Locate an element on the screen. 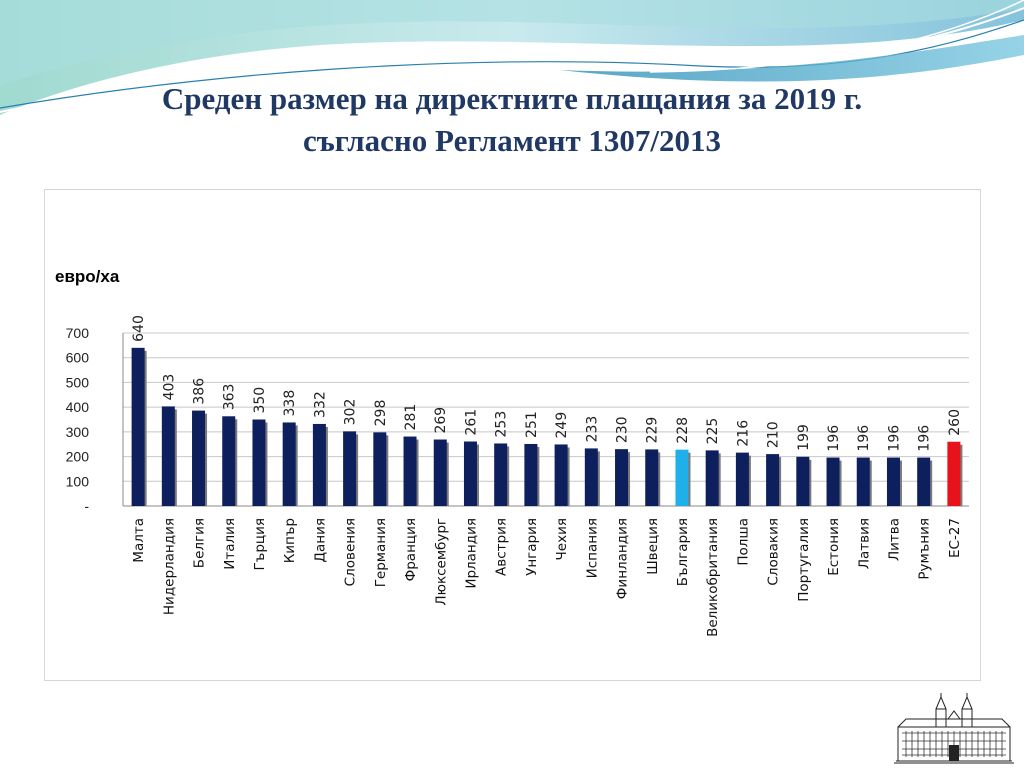 The height and width of the screenshot is (768, 1024). data-label: 229 is located at coordinates (653, 430).